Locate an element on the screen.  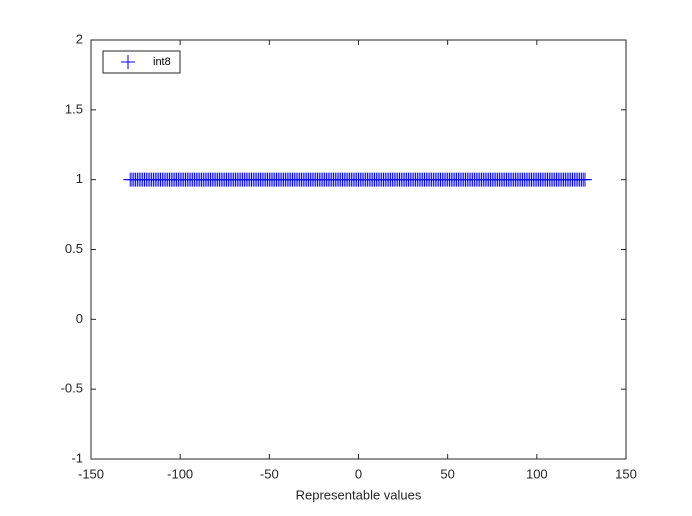
x-axis-label: Representable values is located at coordinates (359, 494).